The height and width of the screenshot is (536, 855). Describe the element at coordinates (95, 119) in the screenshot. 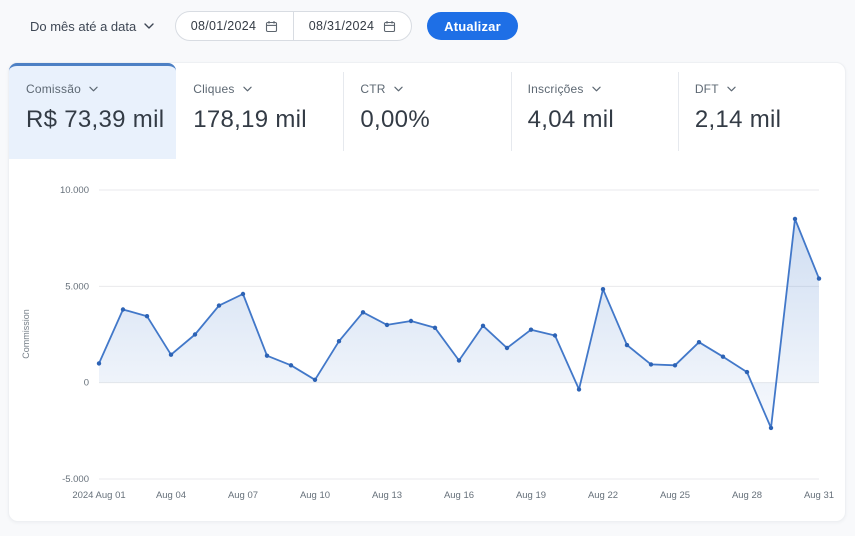

I see `metric-value: R$ 73,39 mil` at that location.